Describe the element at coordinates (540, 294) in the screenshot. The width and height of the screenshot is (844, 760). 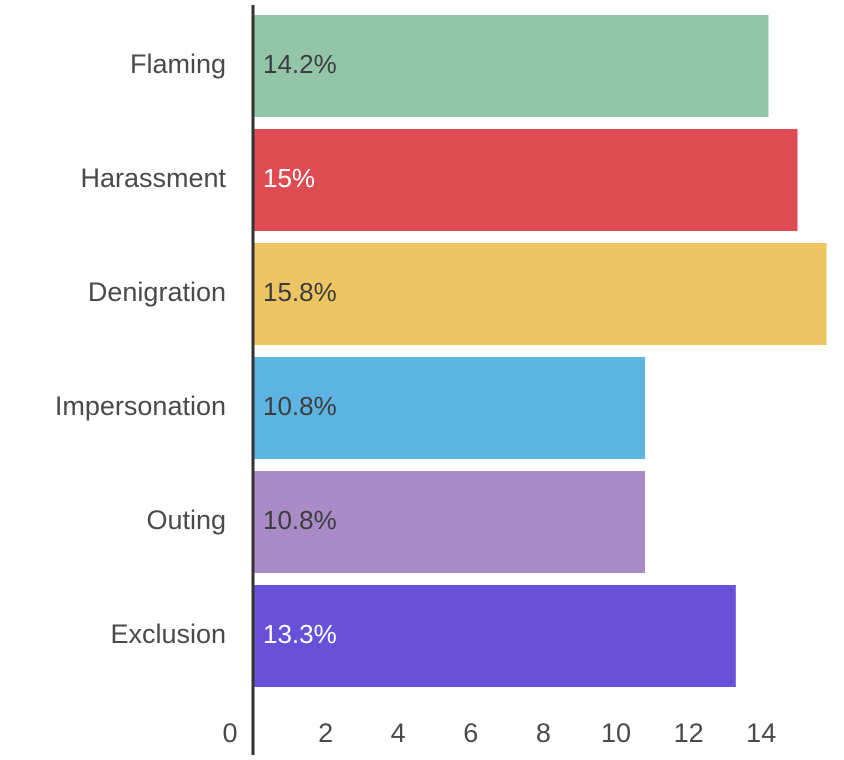
I see `bar-denigration` at that location.